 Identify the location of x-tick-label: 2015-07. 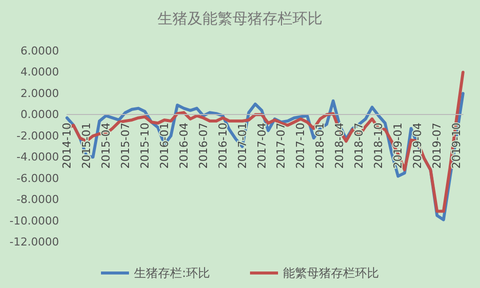
(125, 145).